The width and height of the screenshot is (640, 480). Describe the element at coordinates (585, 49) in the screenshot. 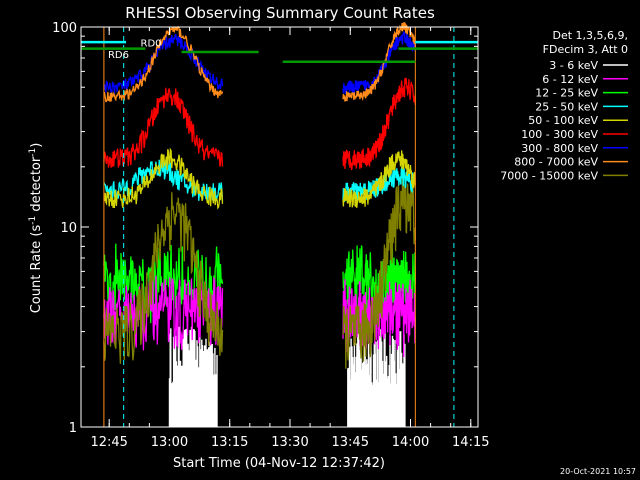

I see `legend-header-1: FDecim 3, Att 0` at that location.